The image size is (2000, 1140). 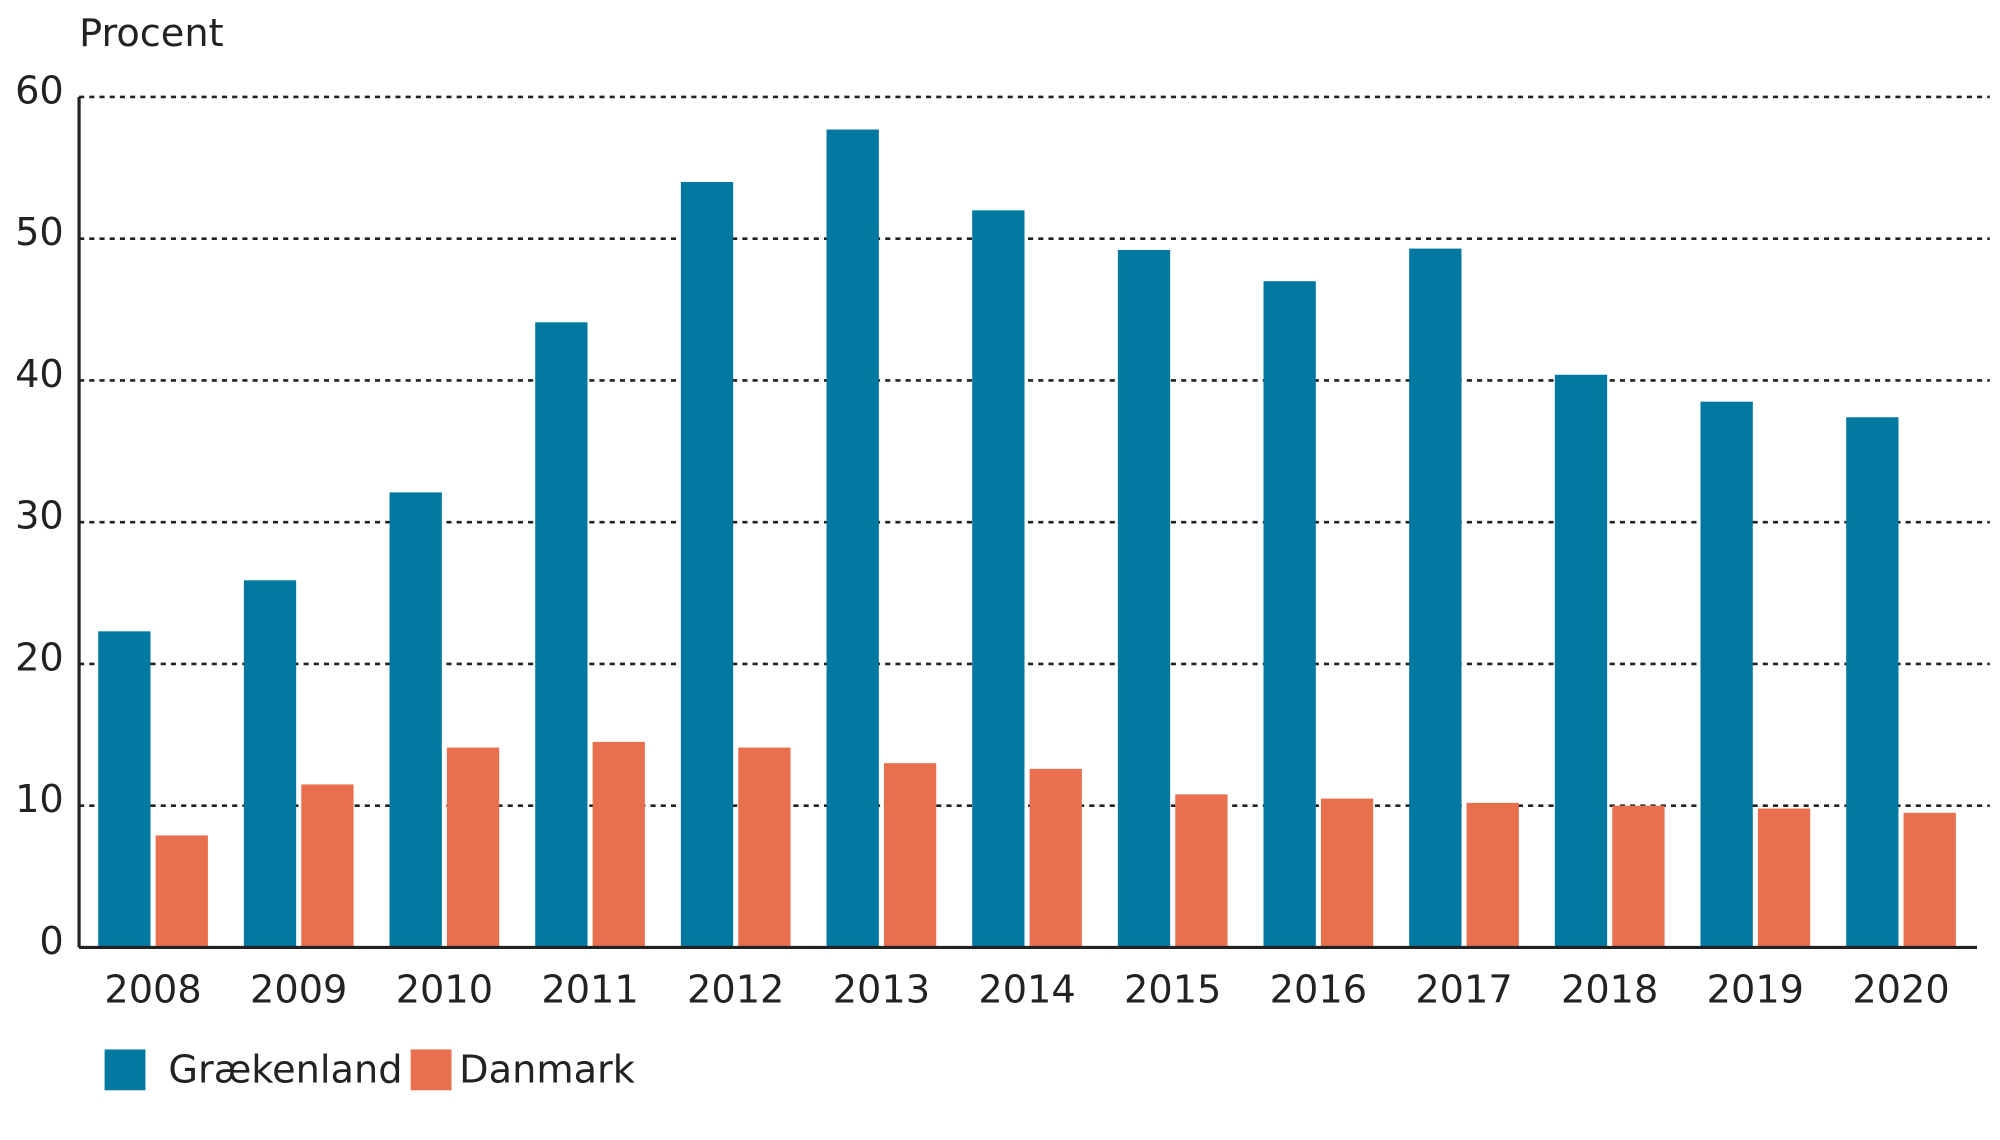 What do you see at coordinates (910, 855) in the screenshot?
I see `bar-danmark-2013` at bounding box center [910, 855].